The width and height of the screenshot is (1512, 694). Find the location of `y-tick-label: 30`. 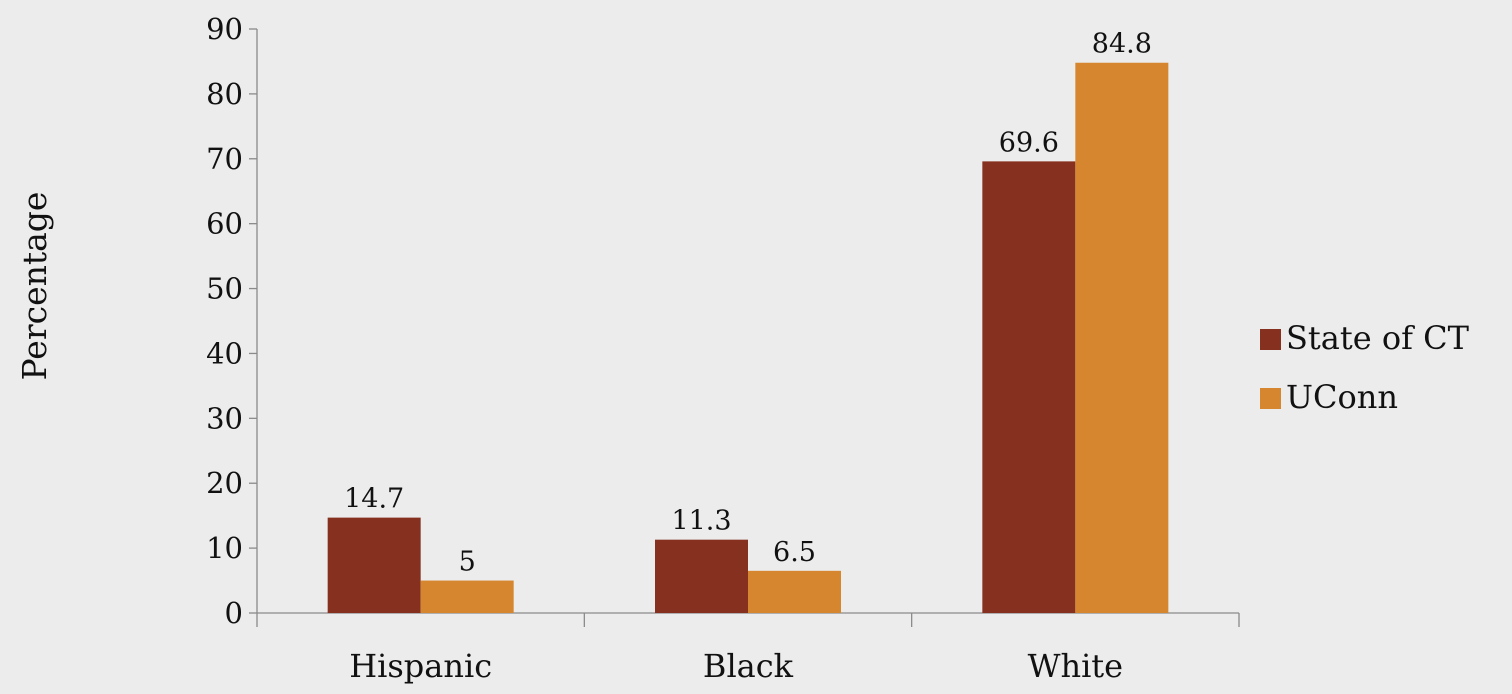

y-tick-label: 30 is located at coordinates (224, 418).